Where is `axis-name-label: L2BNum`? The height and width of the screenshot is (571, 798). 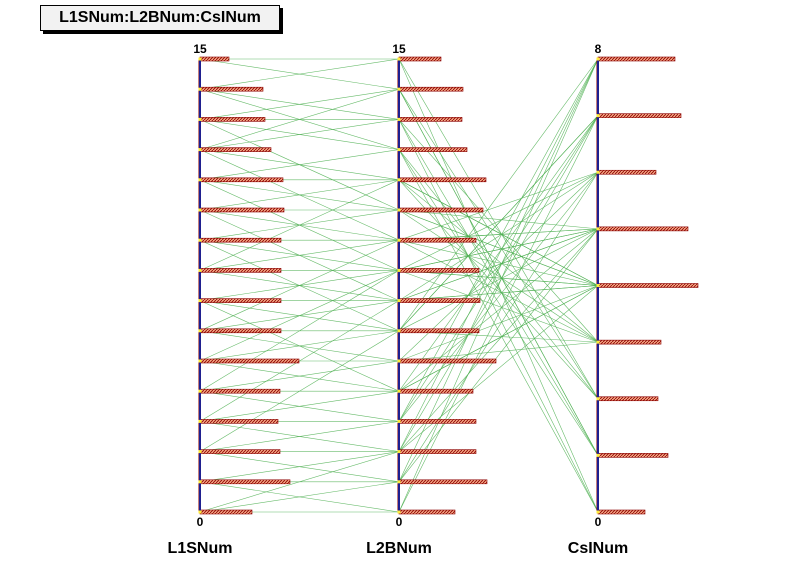
axis-name-label: L2BNum is located at coordinates (399, 548).